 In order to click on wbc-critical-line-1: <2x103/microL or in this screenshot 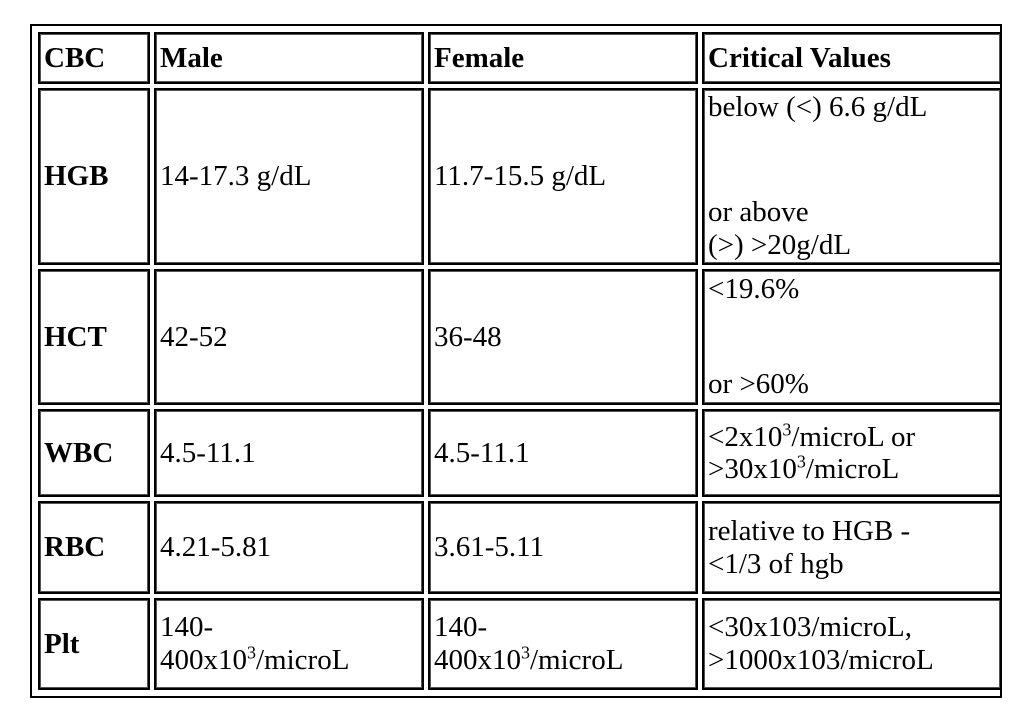, I will do `click(852, 436)`.